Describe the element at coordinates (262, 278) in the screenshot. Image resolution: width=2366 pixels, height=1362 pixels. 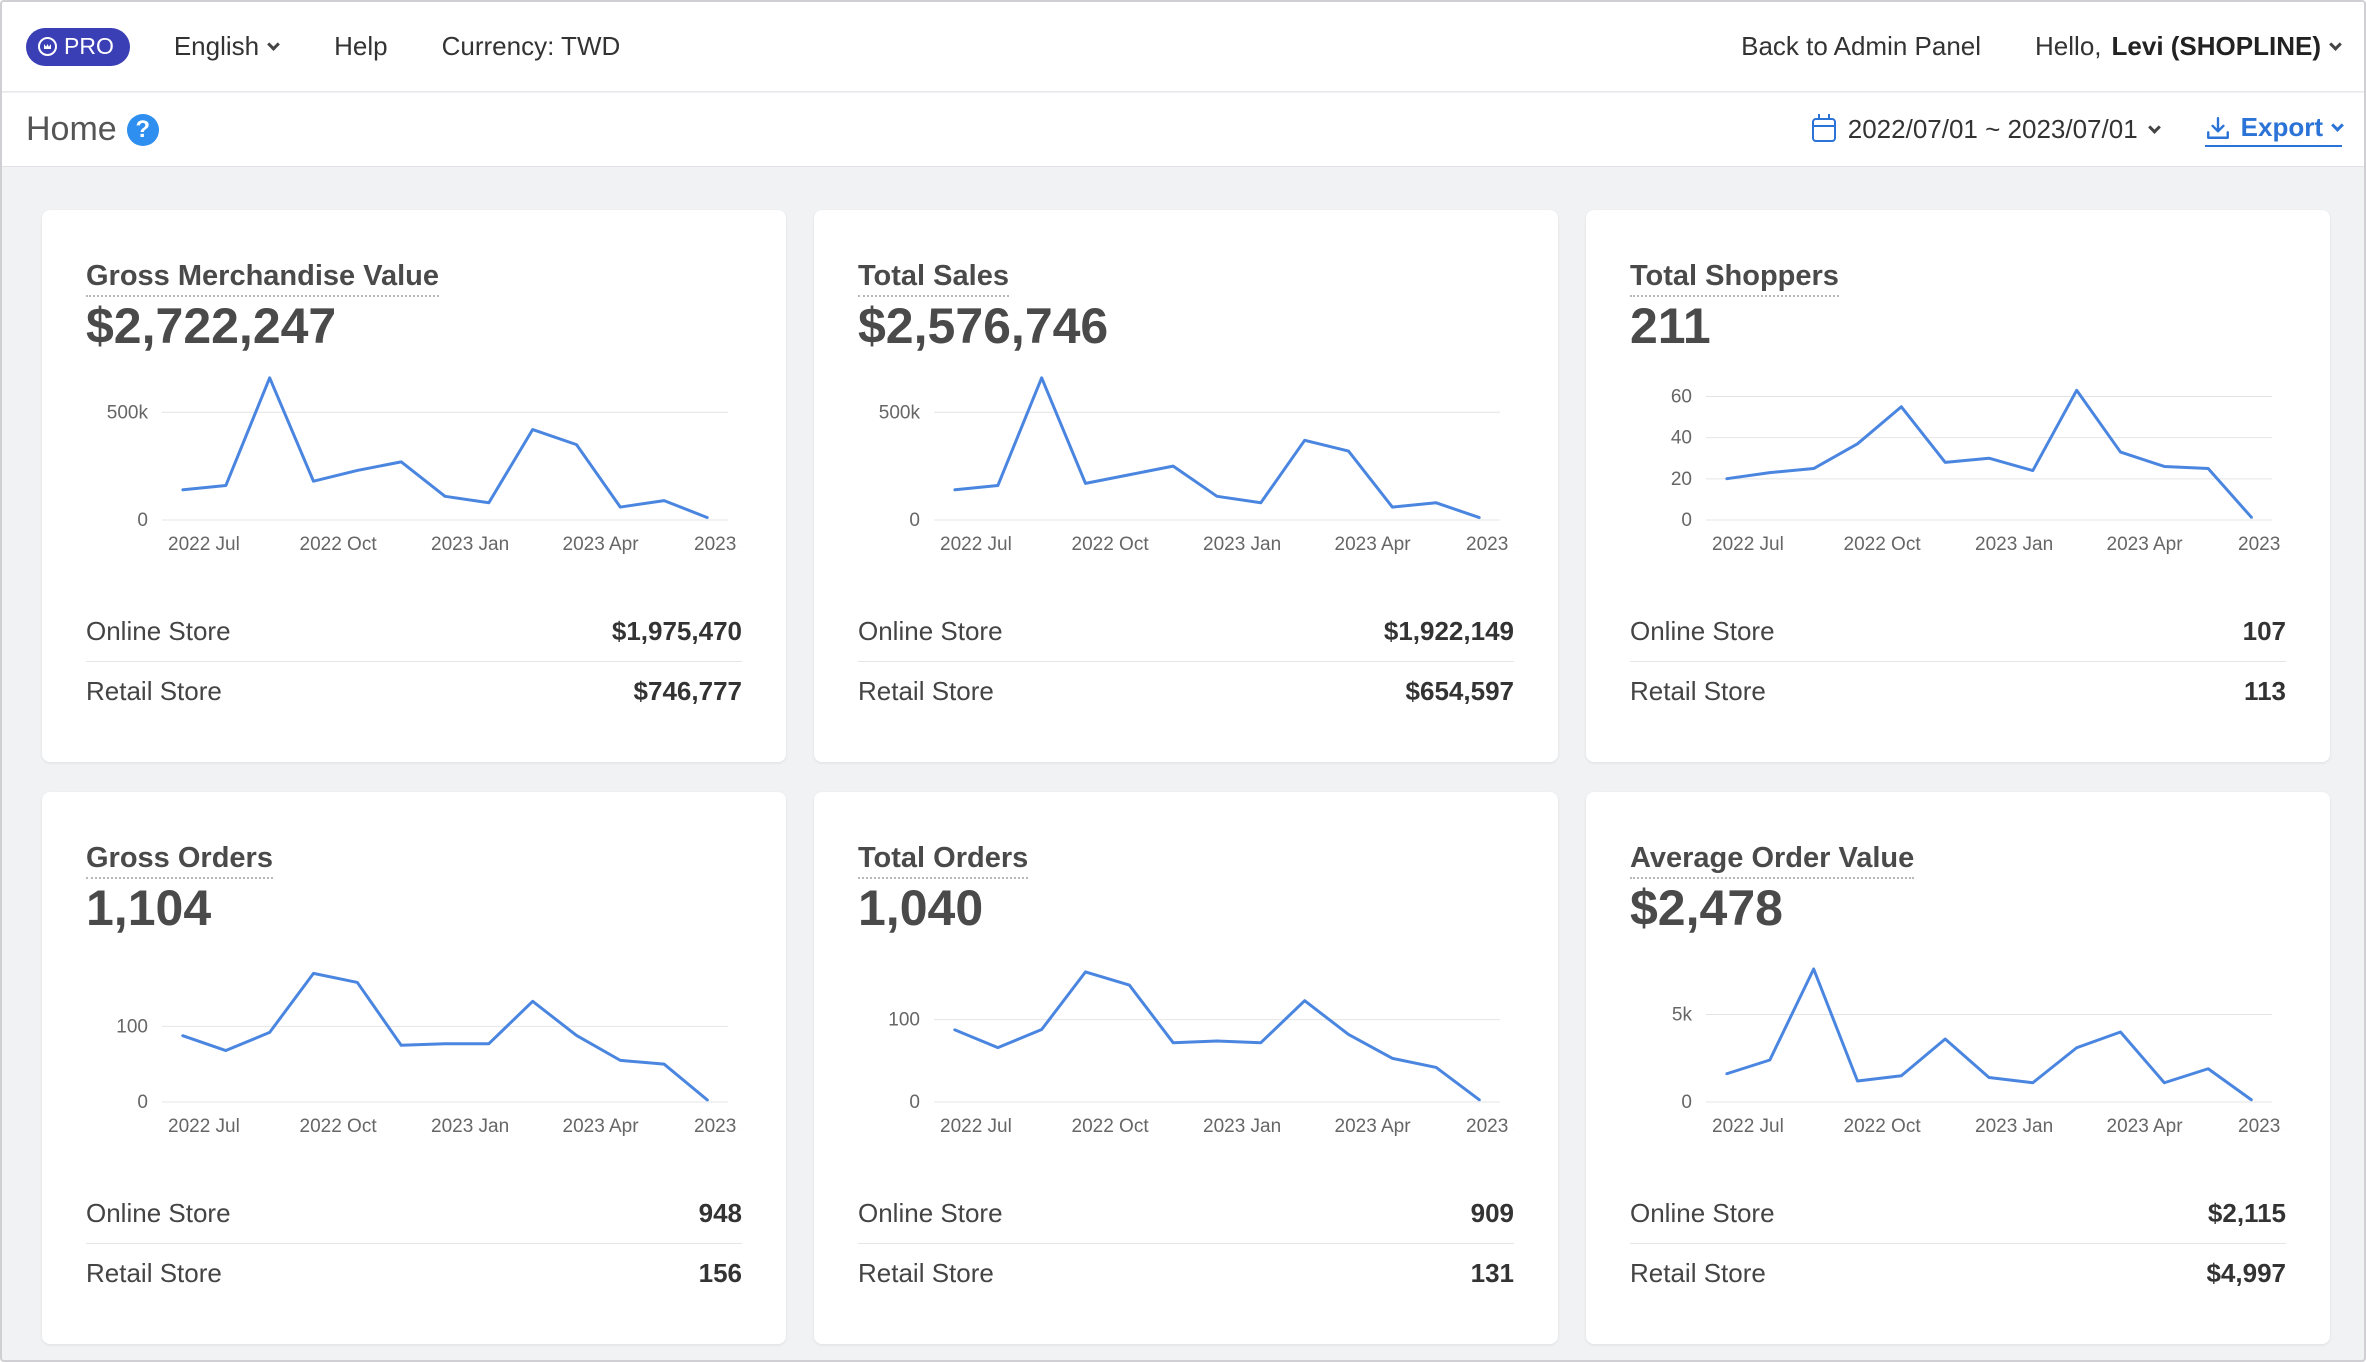
I see `metric-title: Gross Merchandise Value` at that location.